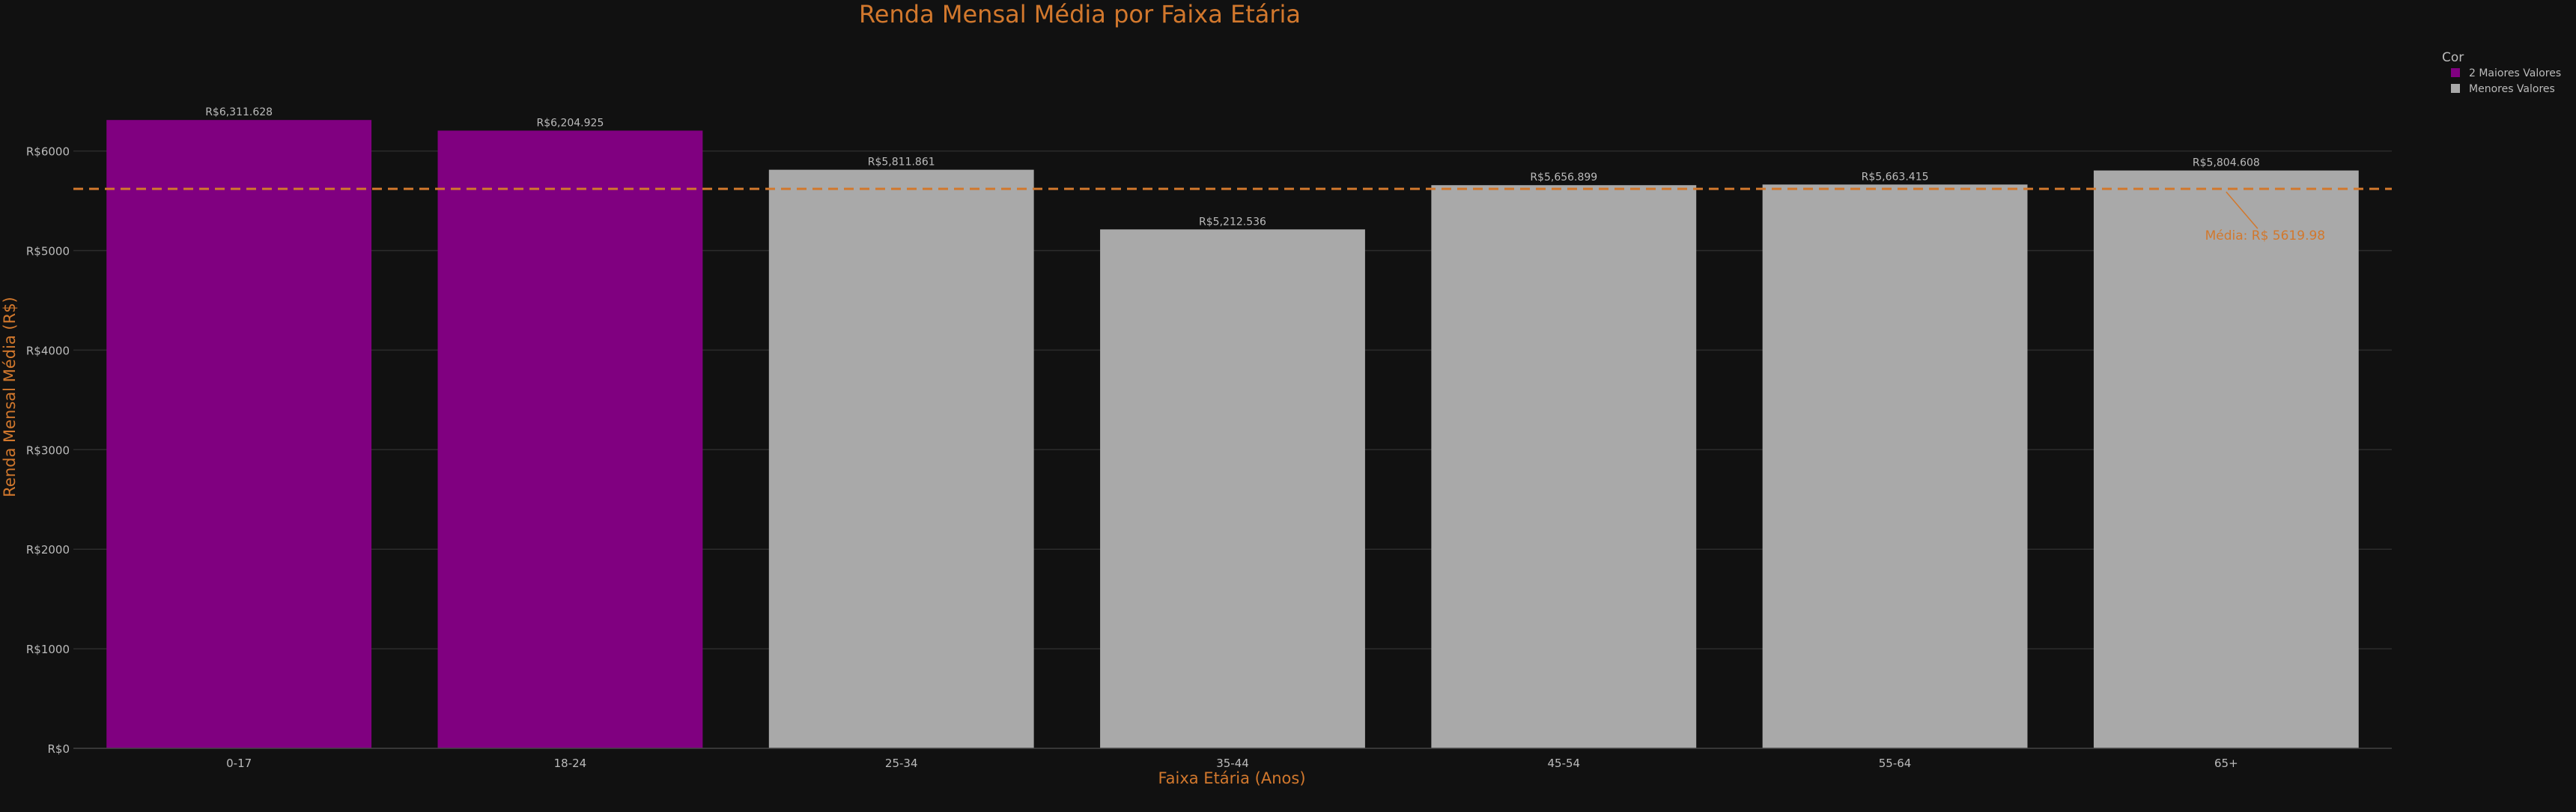 Image resolution: width=2576 pixels, height=812 pixels. What do you see at coordinates (48, 450) in the screenshot?
I see `y-tick-label: R$3000` at bounding box center [48, 450].